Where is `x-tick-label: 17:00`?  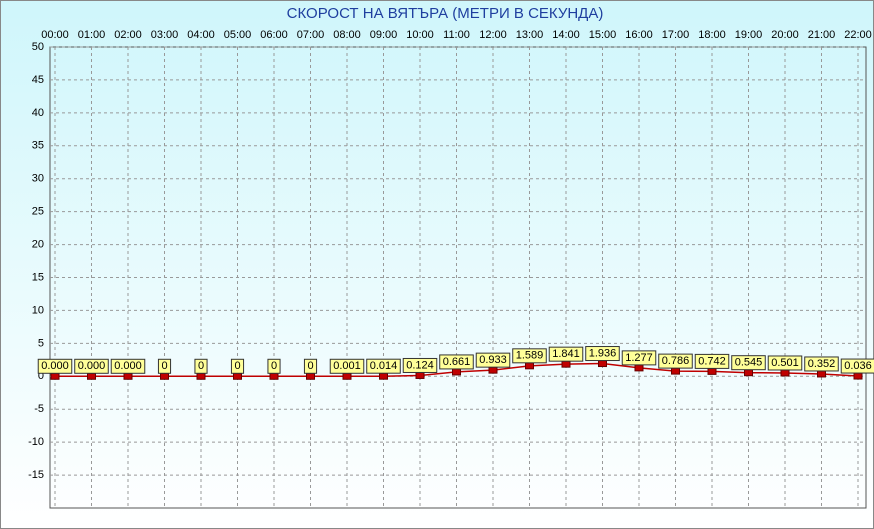
x-tick-label: 17:00 is located at coordinates (676, 35).